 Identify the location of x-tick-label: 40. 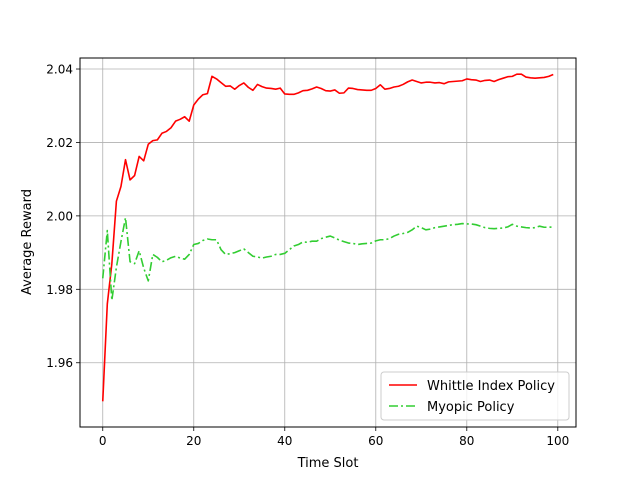
(284, 441).